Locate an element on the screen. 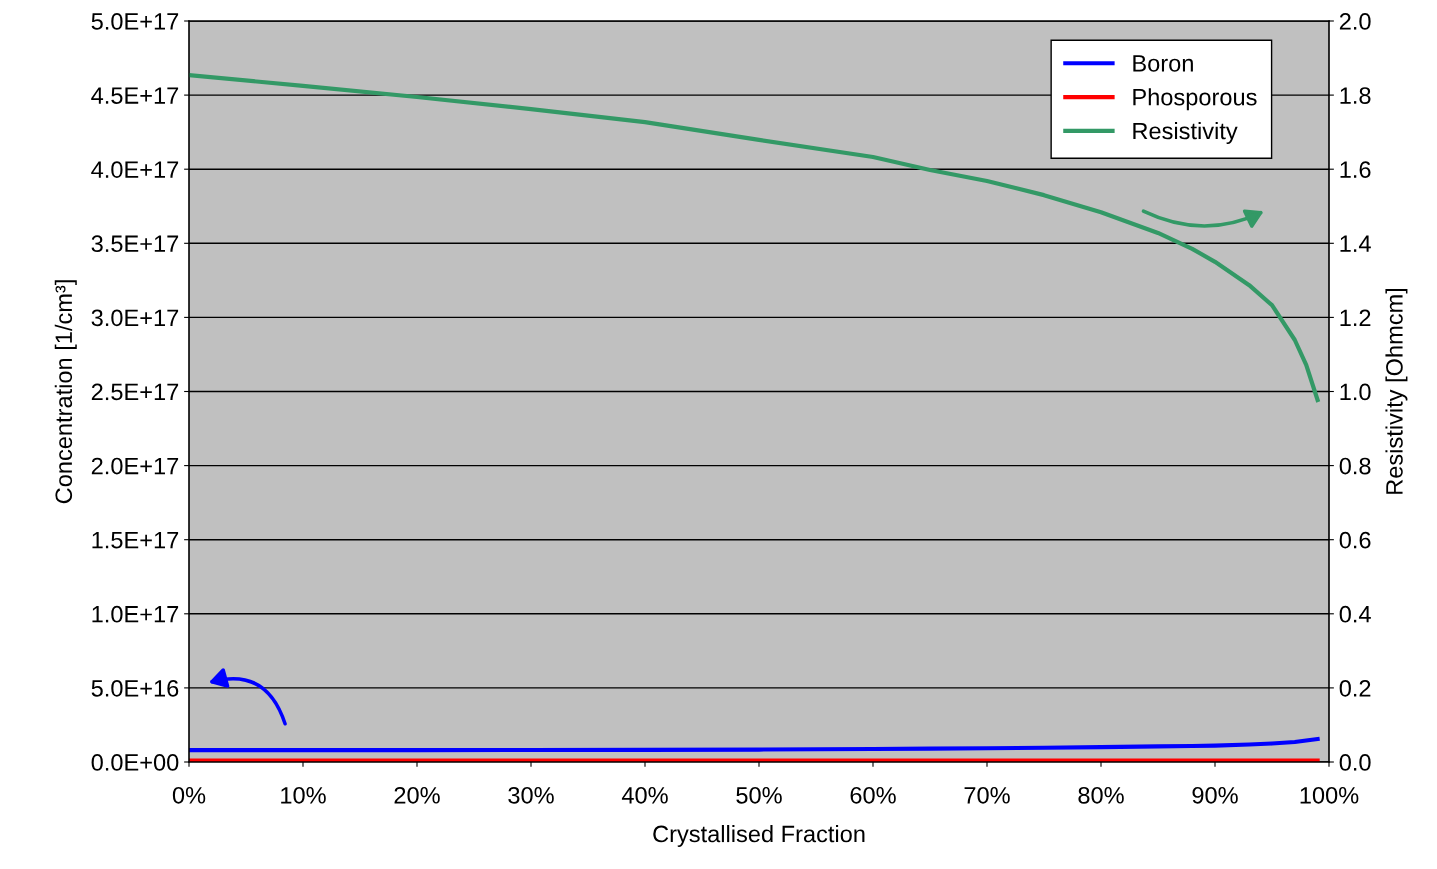 Image resolution: width=1437 pixels, height=869 pixels. y2-tick-label: 1.2 is located at coordinates (1355, 317).